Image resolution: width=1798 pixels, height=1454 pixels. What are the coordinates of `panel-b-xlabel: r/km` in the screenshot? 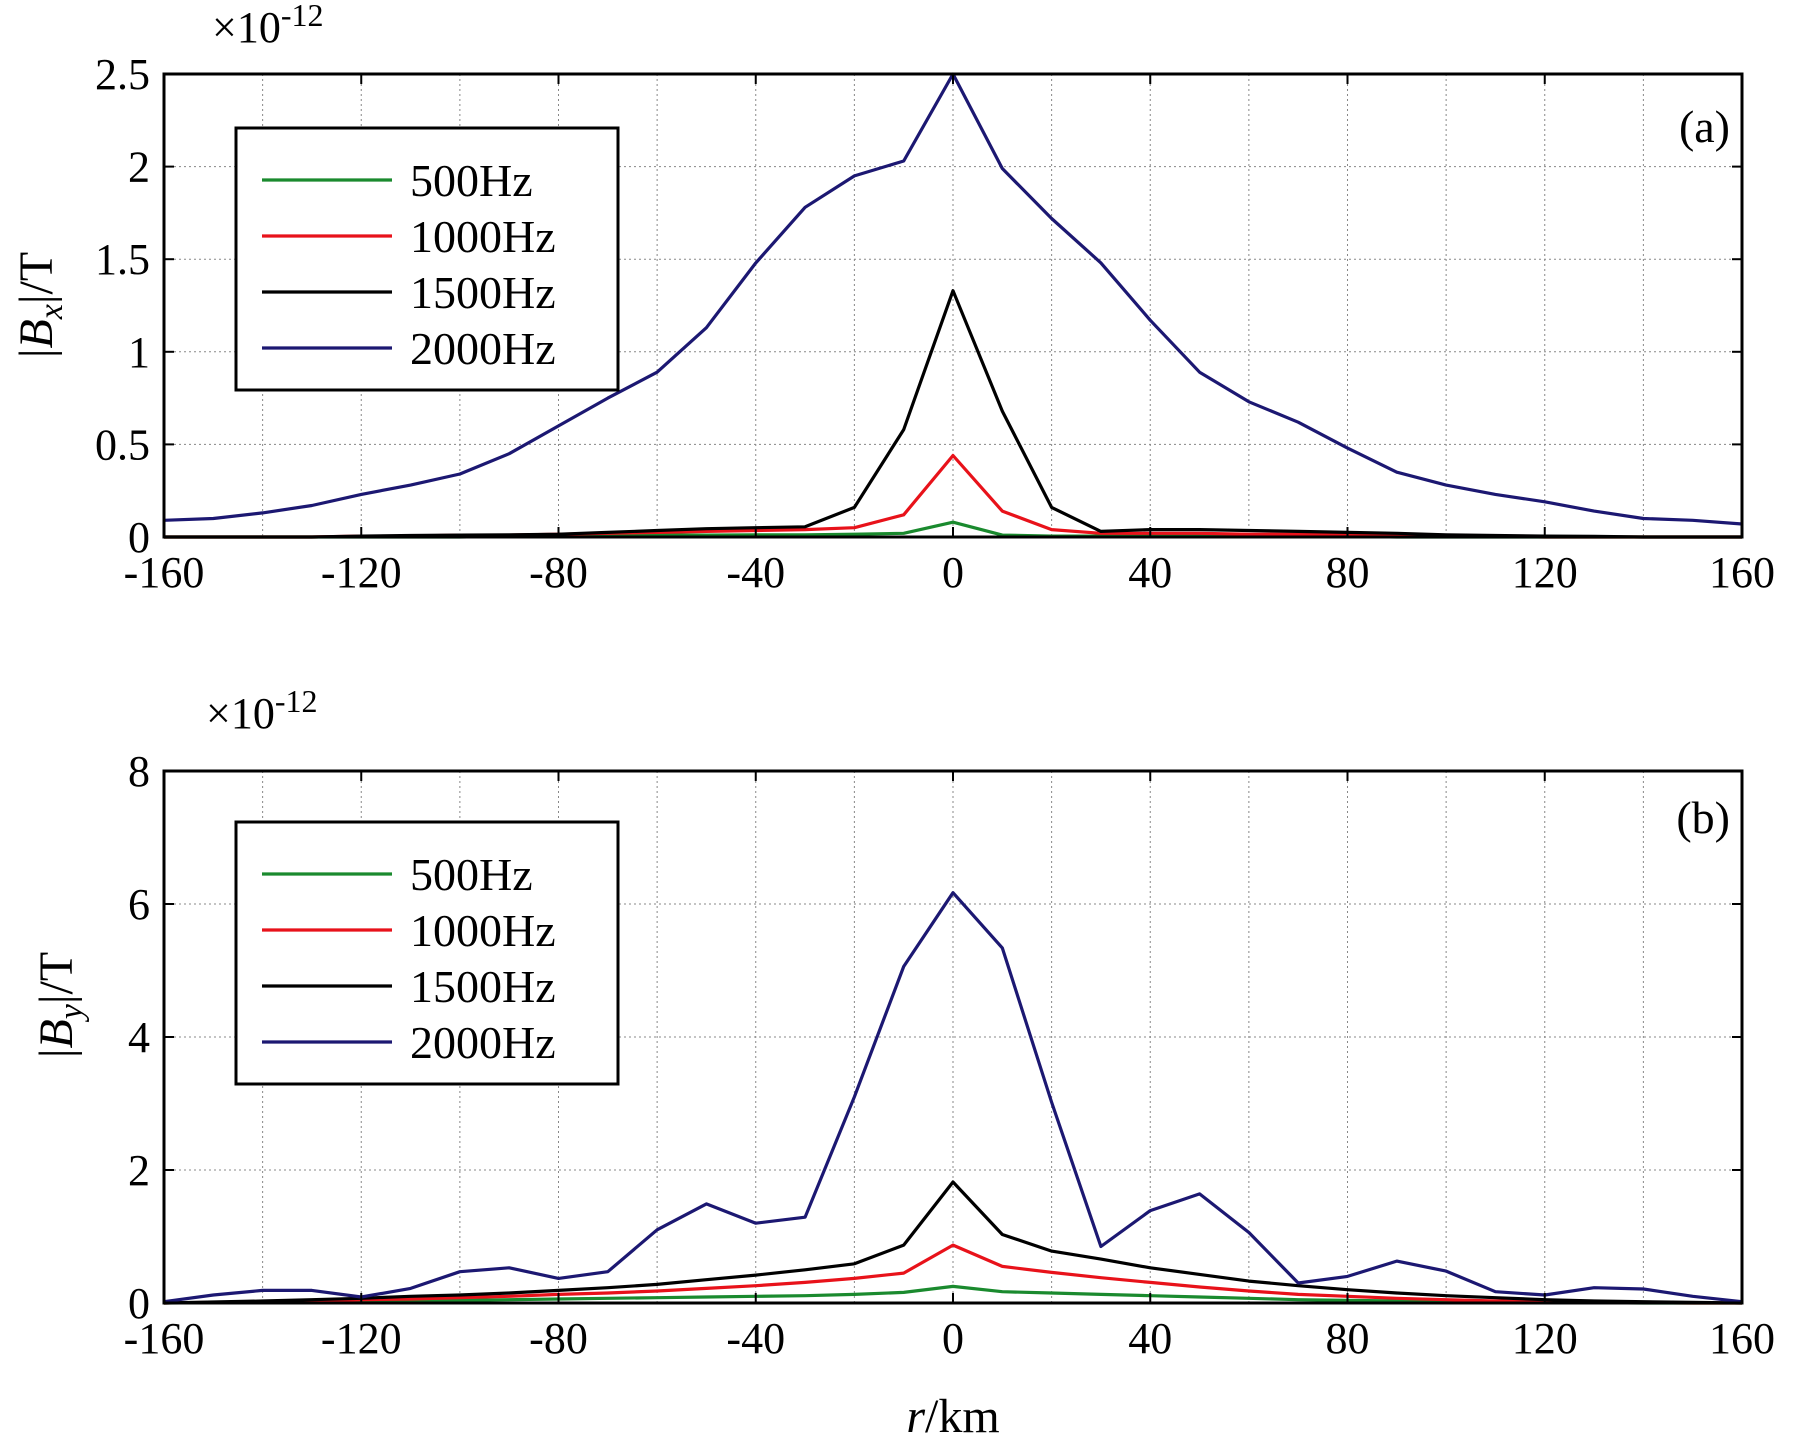 It's located at (952, 1416).